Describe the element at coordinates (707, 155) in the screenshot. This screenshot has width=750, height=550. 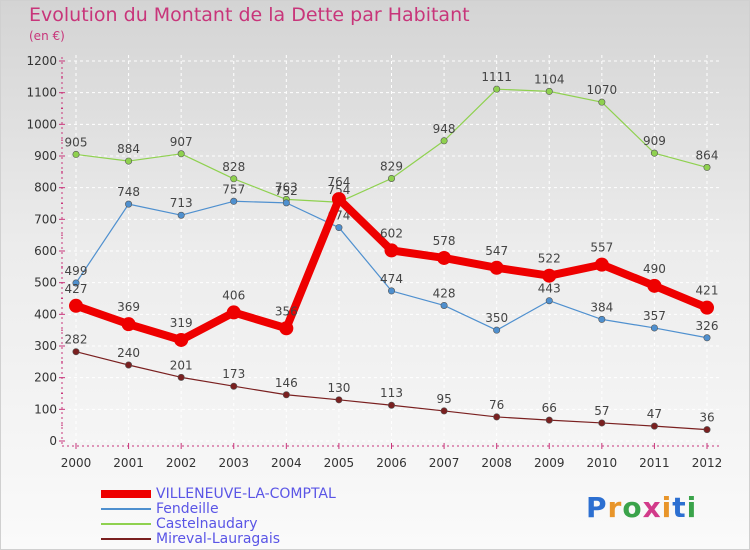
I see `data-label-castelnaudary: 864` at that location.